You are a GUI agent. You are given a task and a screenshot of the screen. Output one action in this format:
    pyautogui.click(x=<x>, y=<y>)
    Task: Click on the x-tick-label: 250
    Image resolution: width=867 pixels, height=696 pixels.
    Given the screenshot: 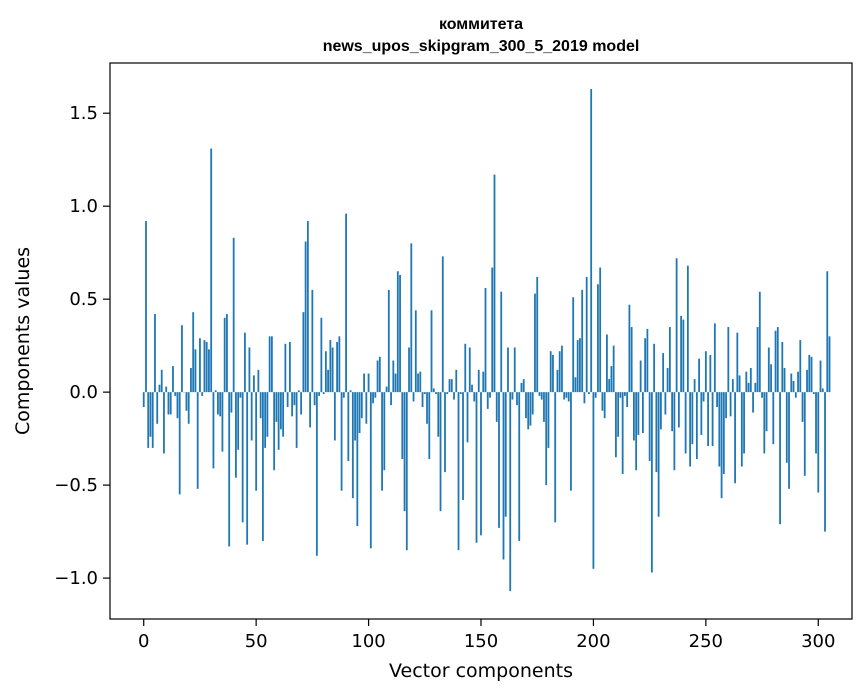 What is the action you would take?
    pyautogui.click(x=706, y=641)
    